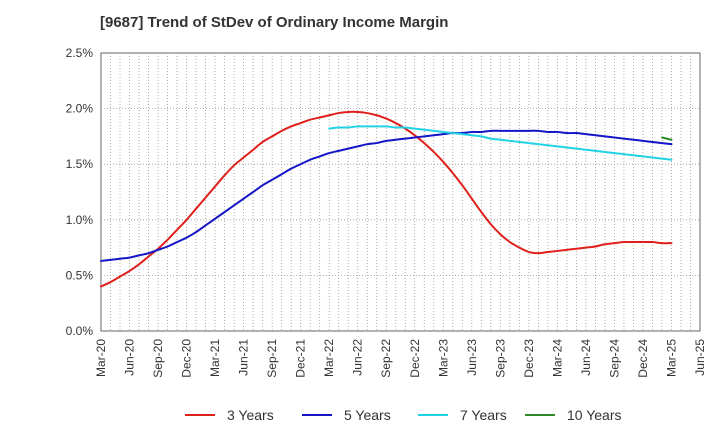 Image resolution: width=720 pixels, height=440 pixels. I want to click on legend-item: 7 Years, so click(462, 415).